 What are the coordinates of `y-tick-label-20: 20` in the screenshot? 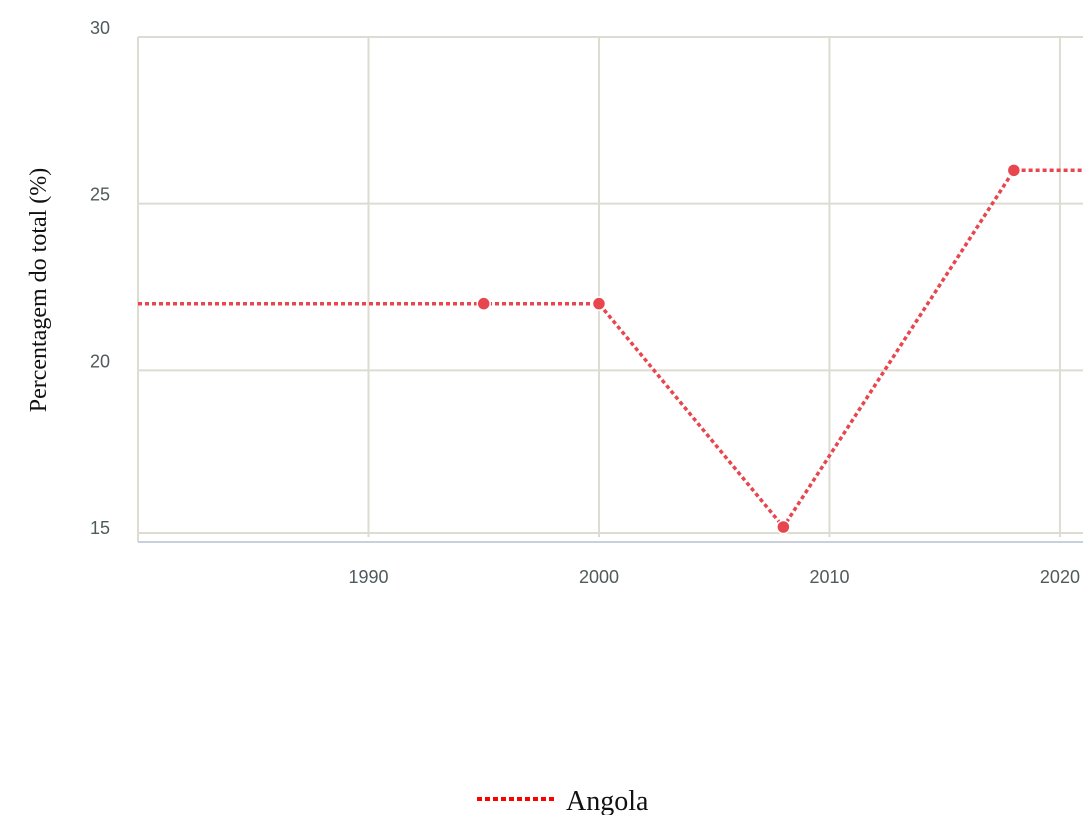 It's located at (100, 361).